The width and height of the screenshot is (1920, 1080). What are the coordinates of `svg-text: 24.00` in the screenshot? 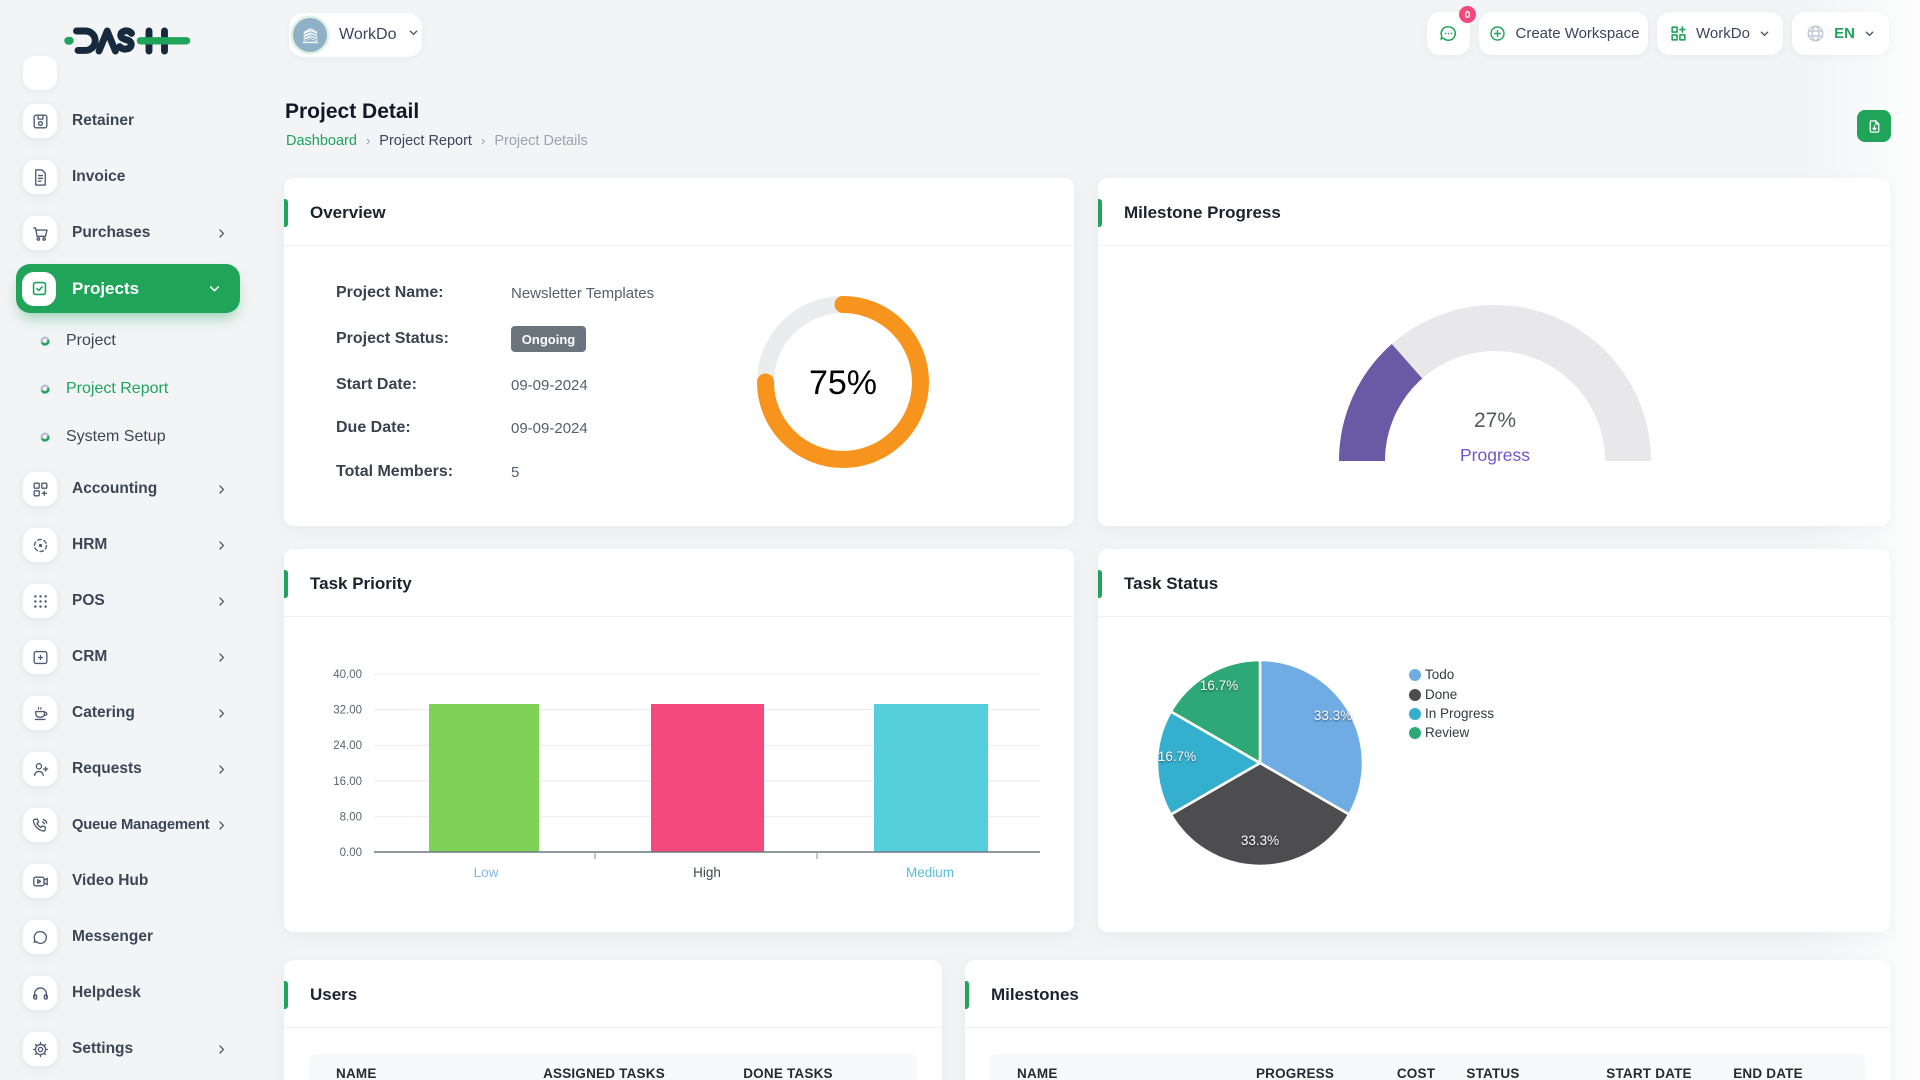 It's located at (347, 746).